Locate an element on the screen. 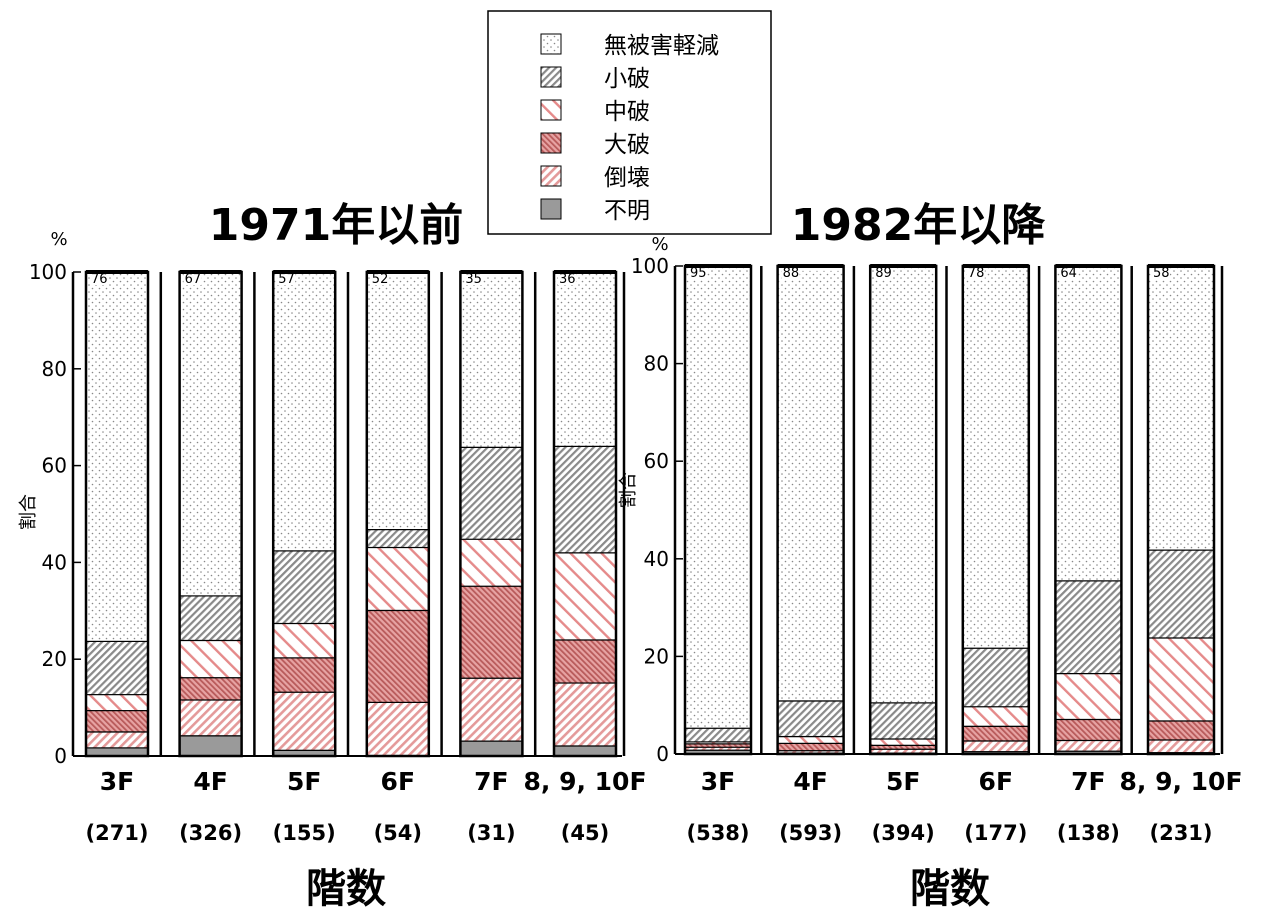  data-label: 78 is located at coordinates (976, 273).